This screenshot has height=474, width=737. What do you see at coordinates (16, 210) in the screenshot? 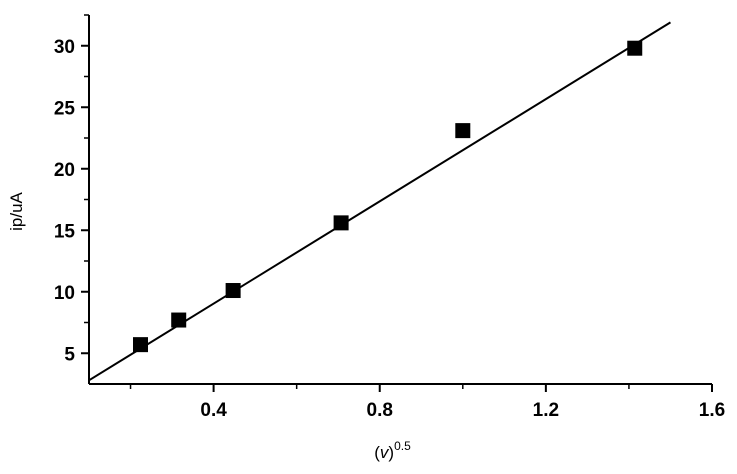
I see `y-axis-label: ip/uA` at bounding box center [16, 210].